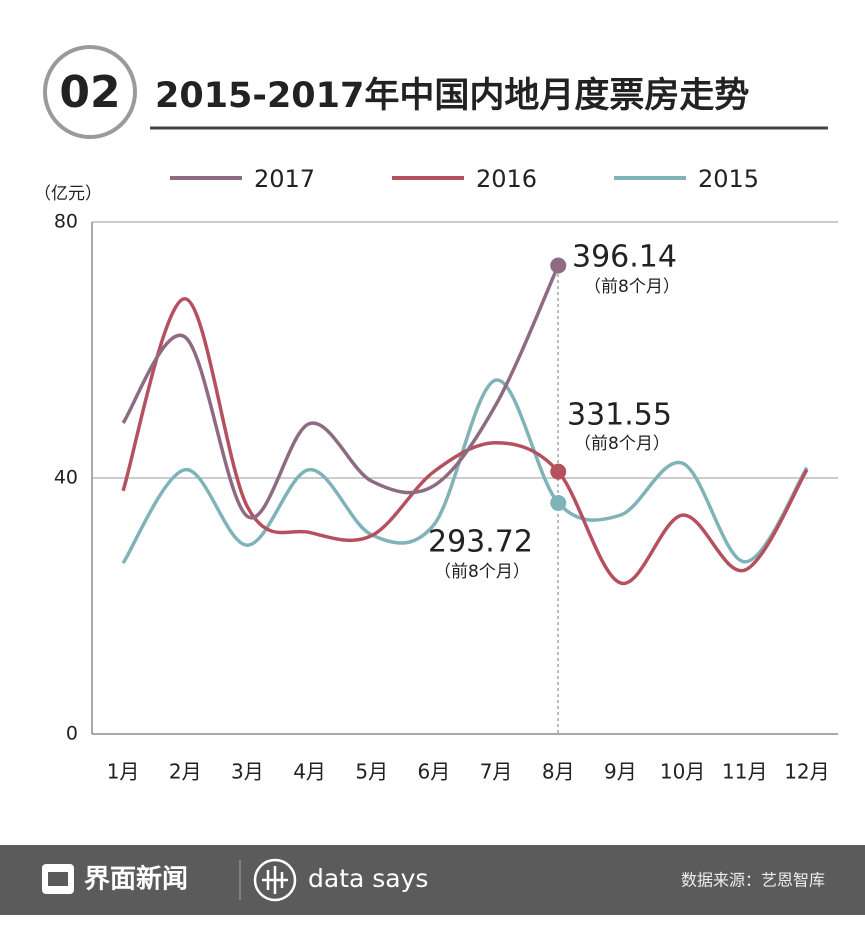 The height and width of the screenshot is (931, 865). Describe the element at coordinates (371, 772) in the screenshot. I see `x-tick-label: 5月` at that location.